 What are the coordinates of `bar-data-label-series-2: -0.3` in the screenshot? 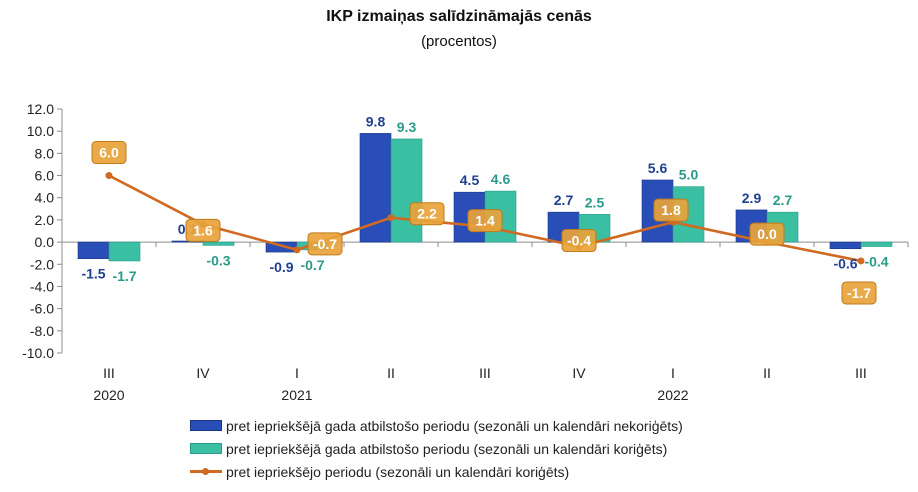 It's located at (218, 260).